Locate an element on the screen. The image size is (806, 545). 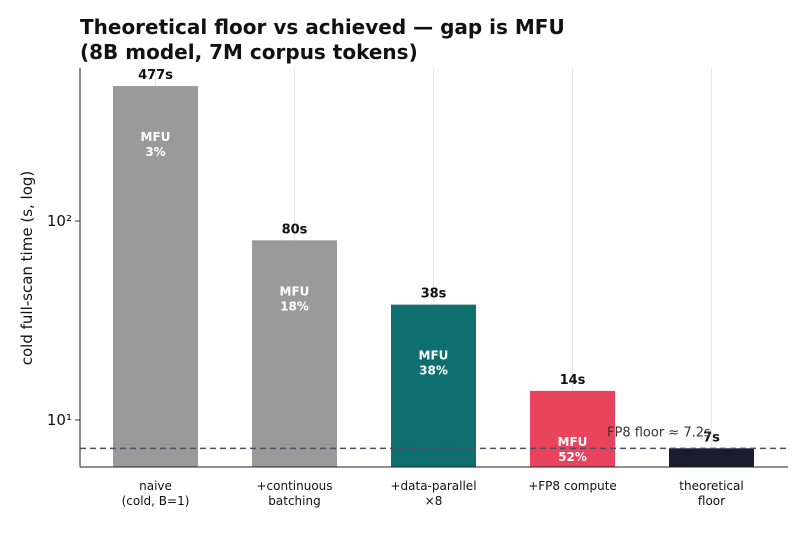
mfu-label: MFU 52% is located at coordinates (573, 449).